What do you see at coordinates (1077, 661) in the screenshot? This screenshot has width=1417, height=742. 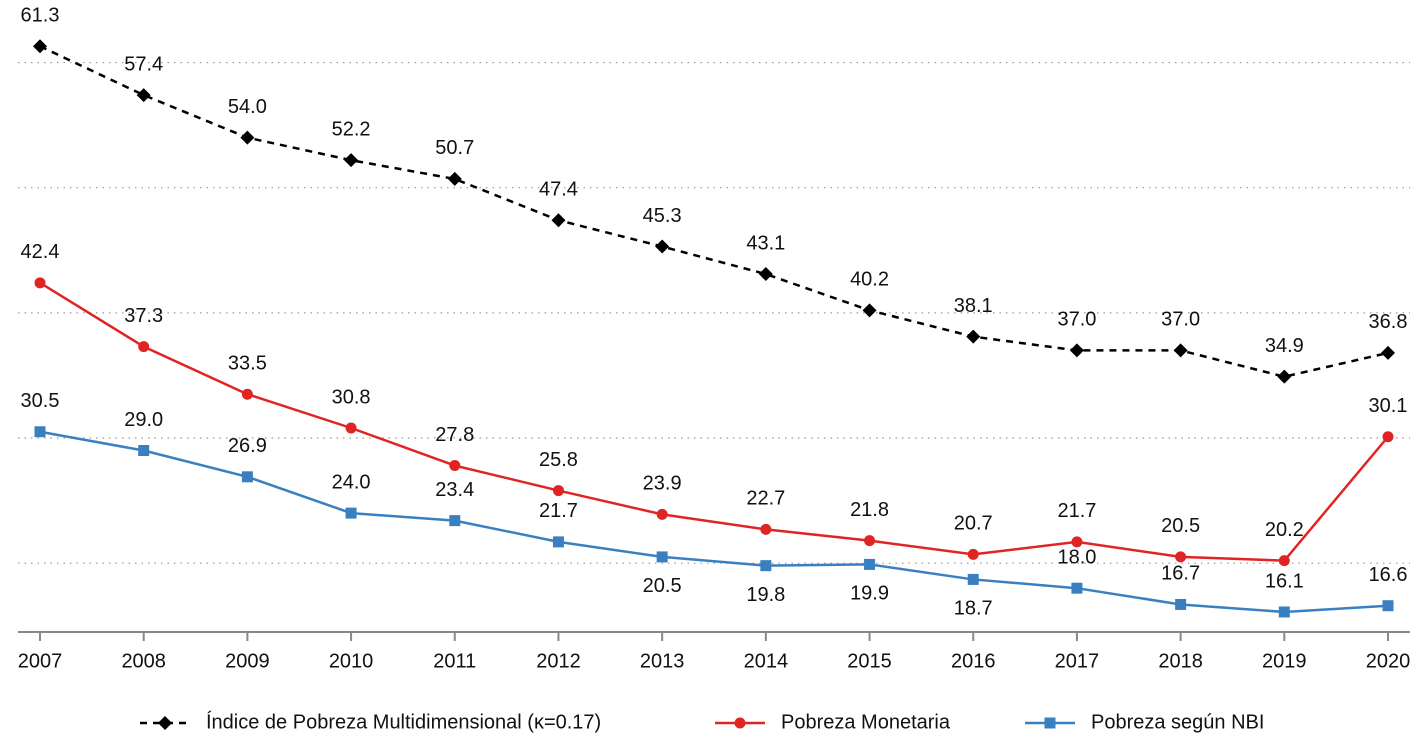 I see `x-tick-label: 2017` at bounding box center [1077, 661].